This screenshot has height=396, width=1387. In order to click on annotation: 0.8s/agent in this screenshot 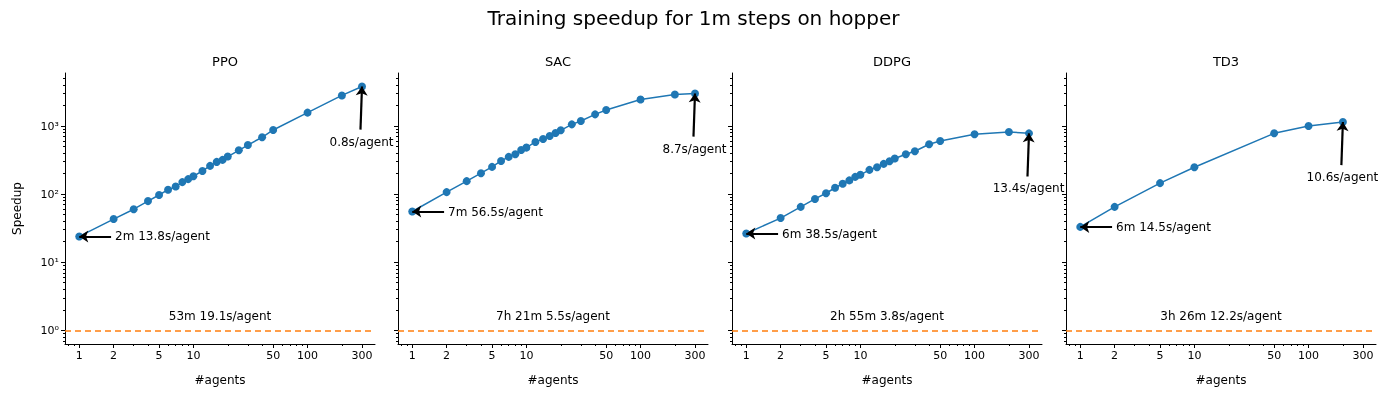, I will do `click(361, 141)`.